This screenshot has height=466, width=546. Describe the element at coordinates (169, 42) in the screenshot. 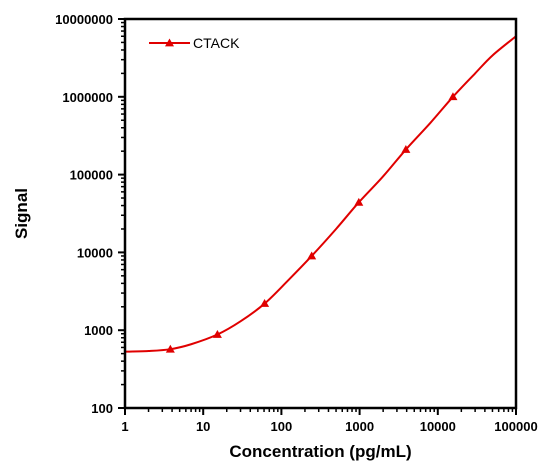

I see `legend-marker` at that location.